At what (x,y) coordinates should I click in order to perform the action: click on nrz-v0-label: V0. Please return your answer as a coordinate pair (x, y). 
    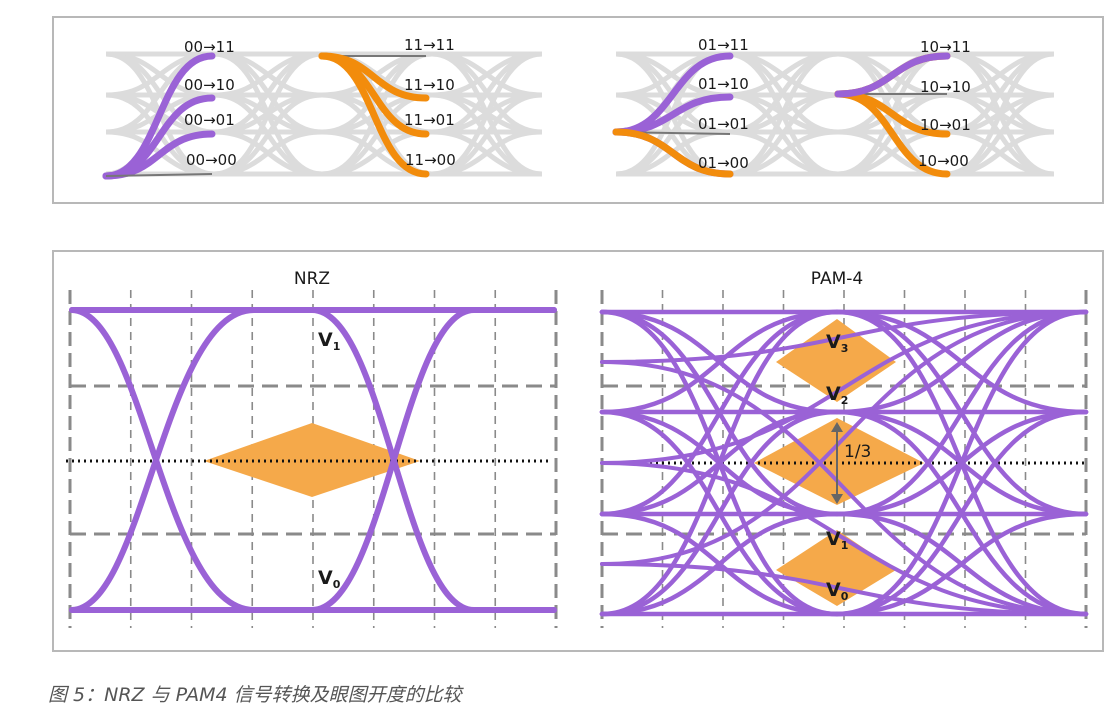
    Looking at the image, I should click on (329, 579).